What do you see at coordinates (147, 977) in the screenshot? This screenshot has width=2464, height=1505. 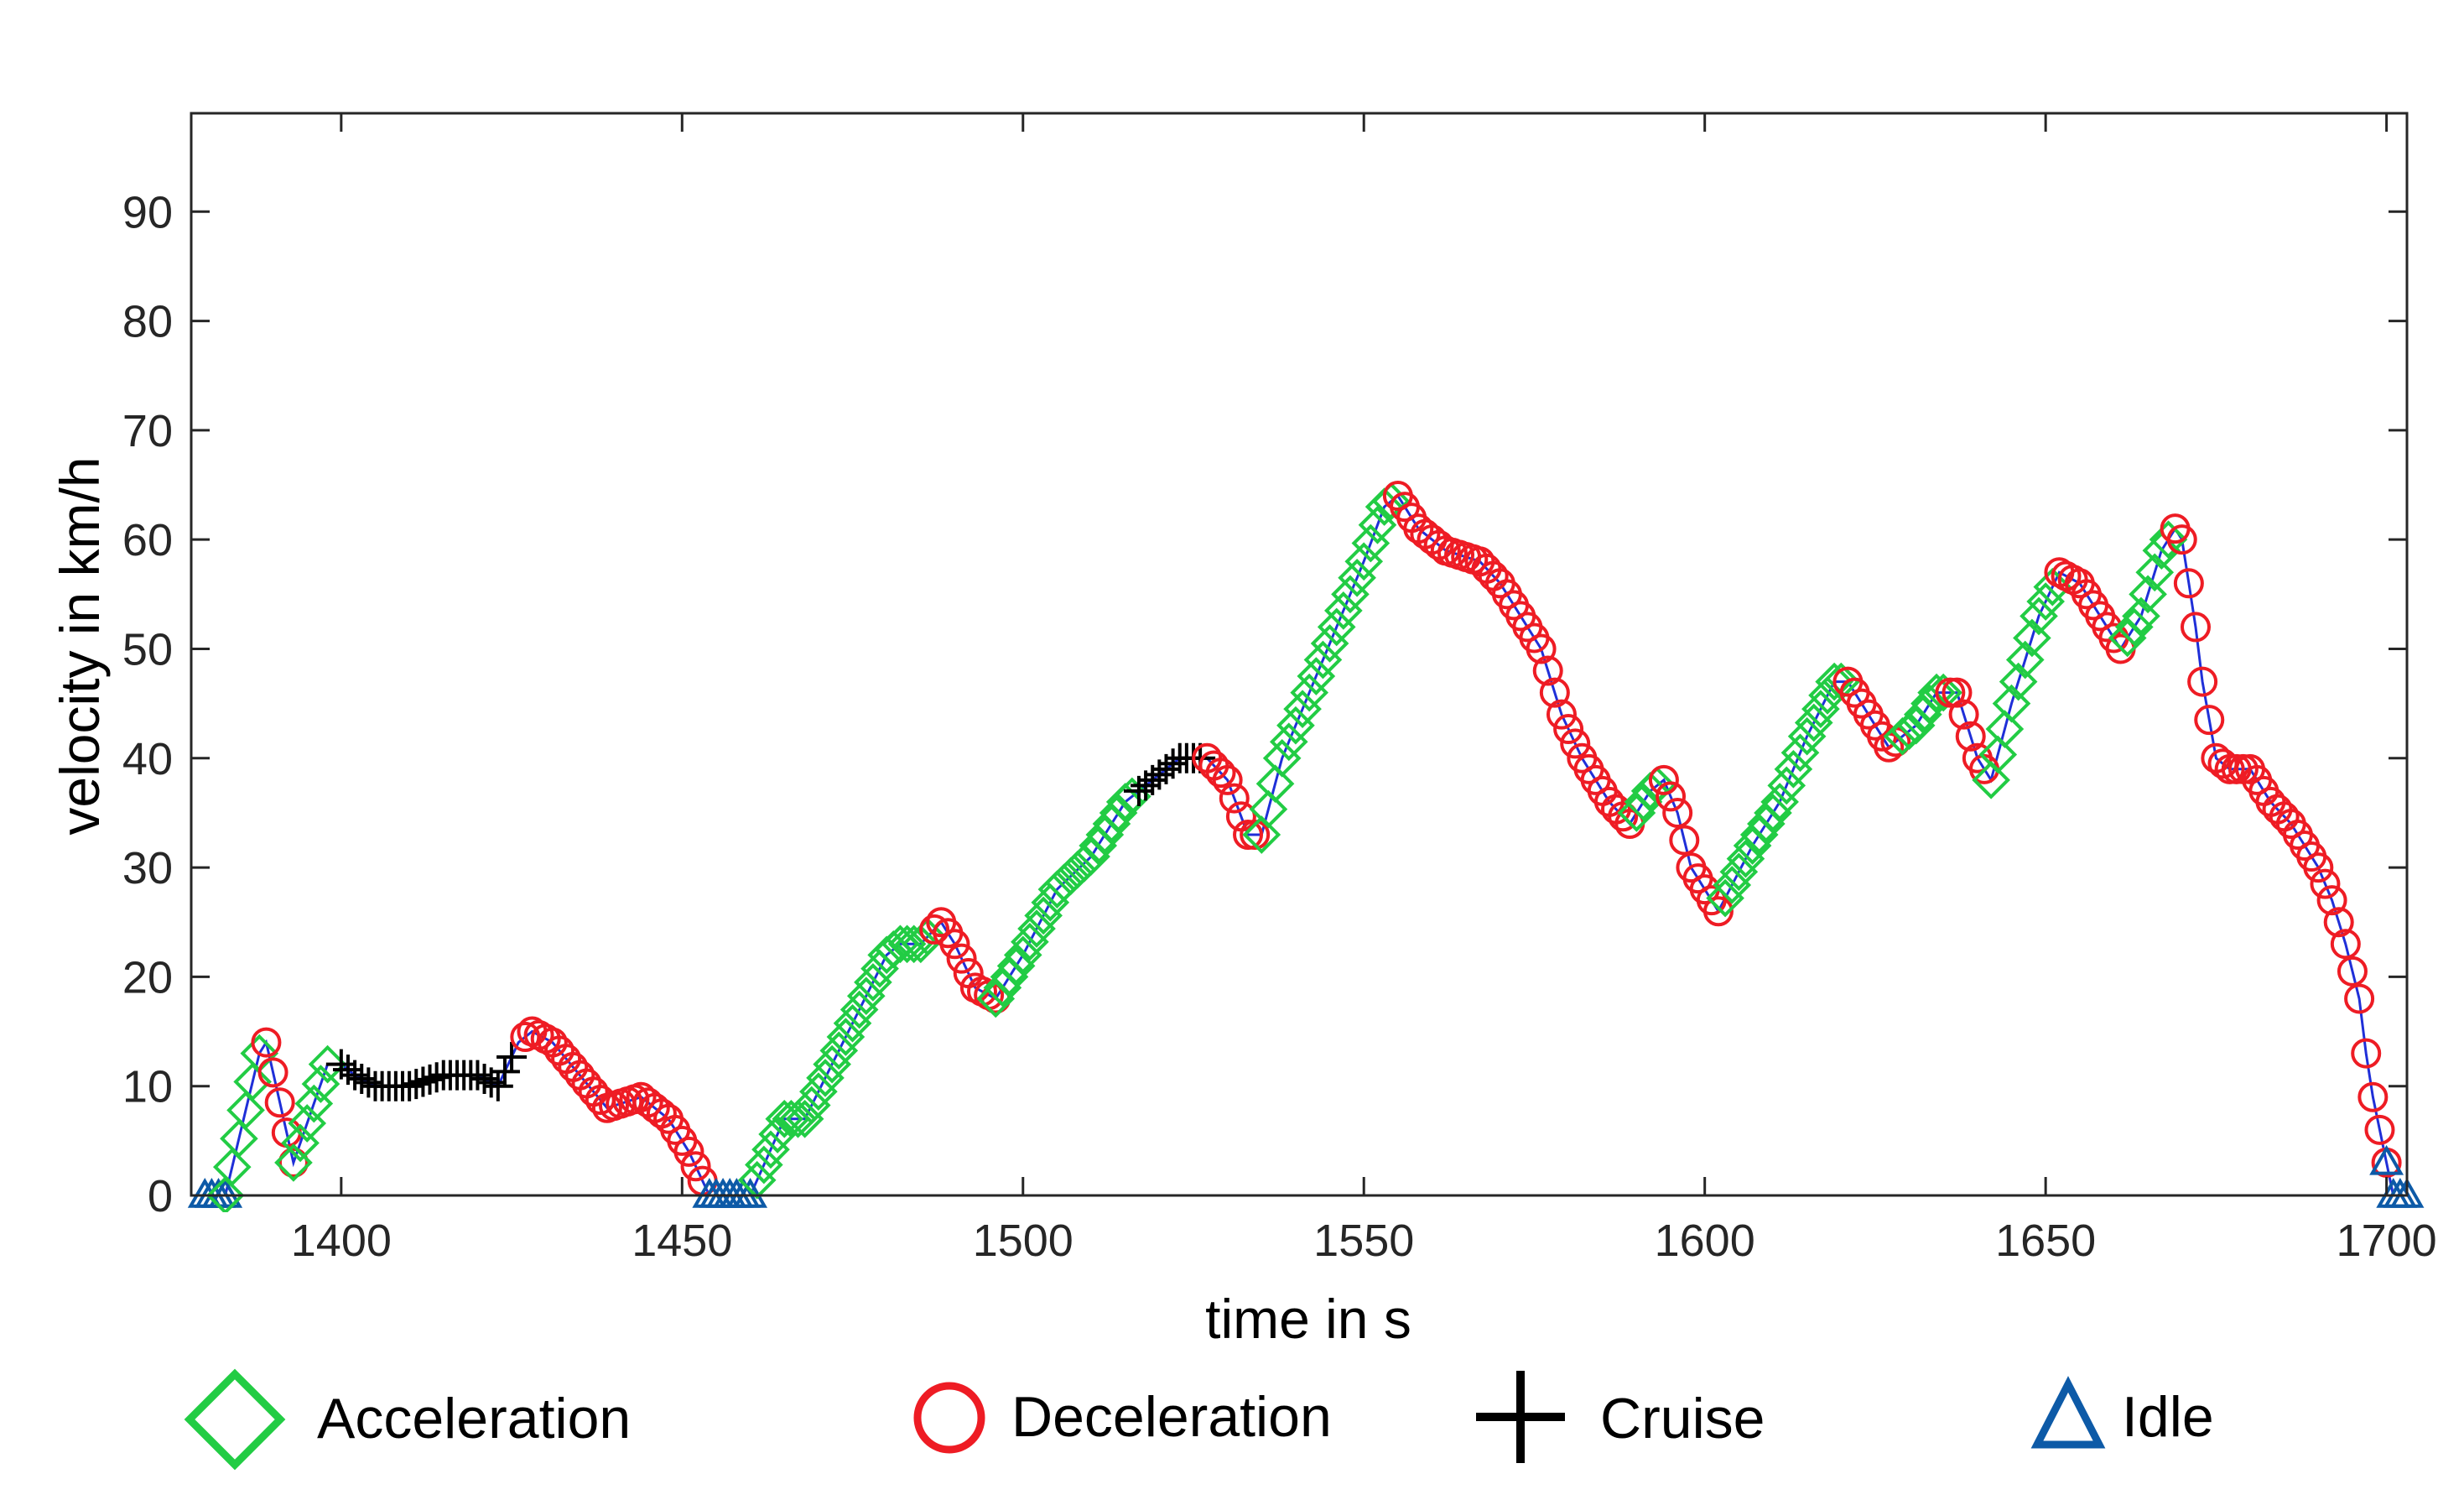 I see `y-tick-label: 20` at bounding box center [147, 977].